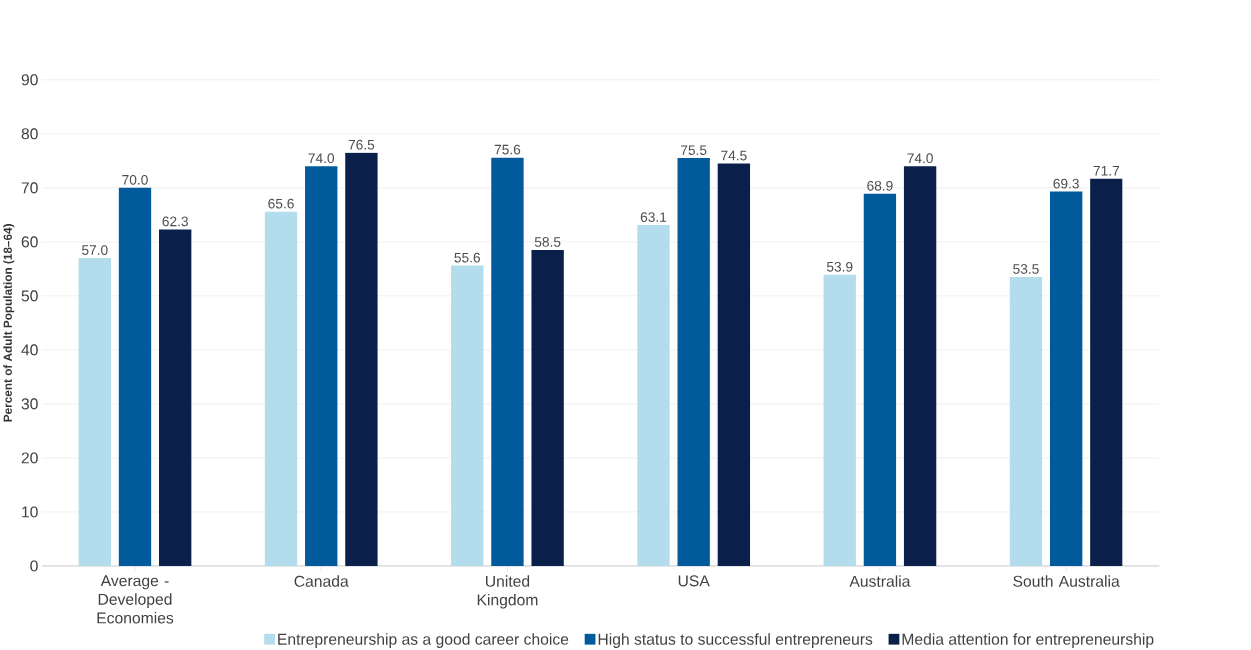 The height and width of the screenshot is (650, 1251). I want to click on data-label: 75.5, so click(694, 150).